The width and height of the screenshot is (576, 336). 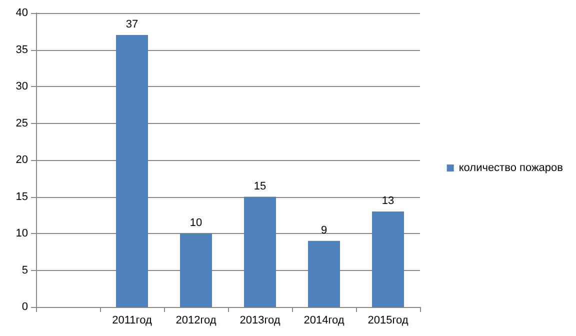 What do you see at coordinates (22, 50) in the screenshot?
I see `y-tick-label: 35` at bounding box center [22, 50].